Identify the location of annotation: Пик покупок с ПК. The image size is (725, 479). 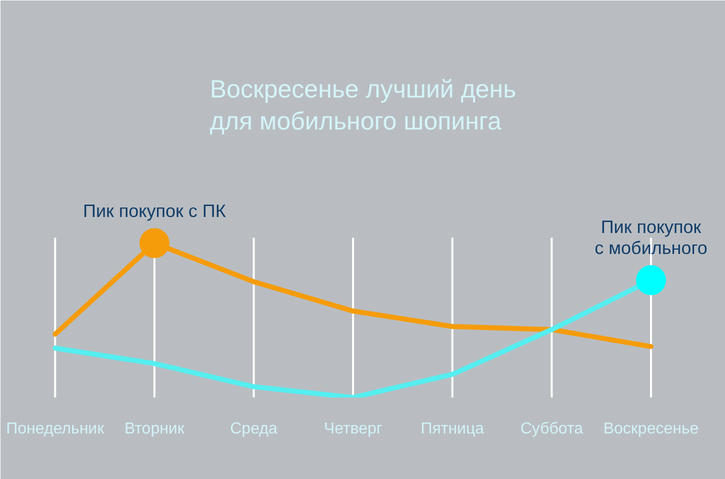
(154, 211).